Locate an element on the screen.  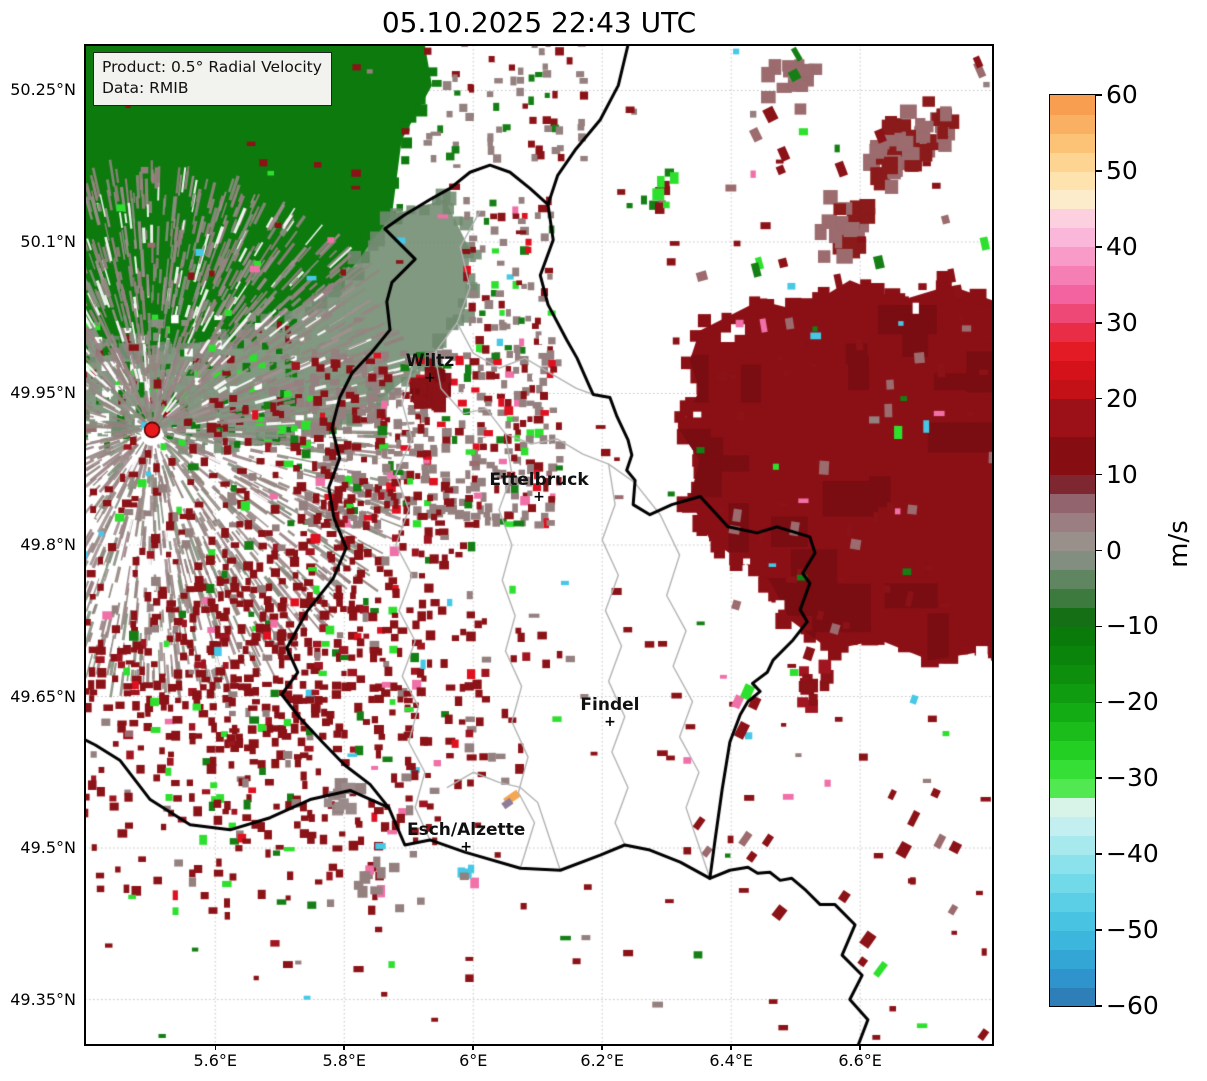
x-axis-tick-label: 6°E is located at coordinates (473, 1060).